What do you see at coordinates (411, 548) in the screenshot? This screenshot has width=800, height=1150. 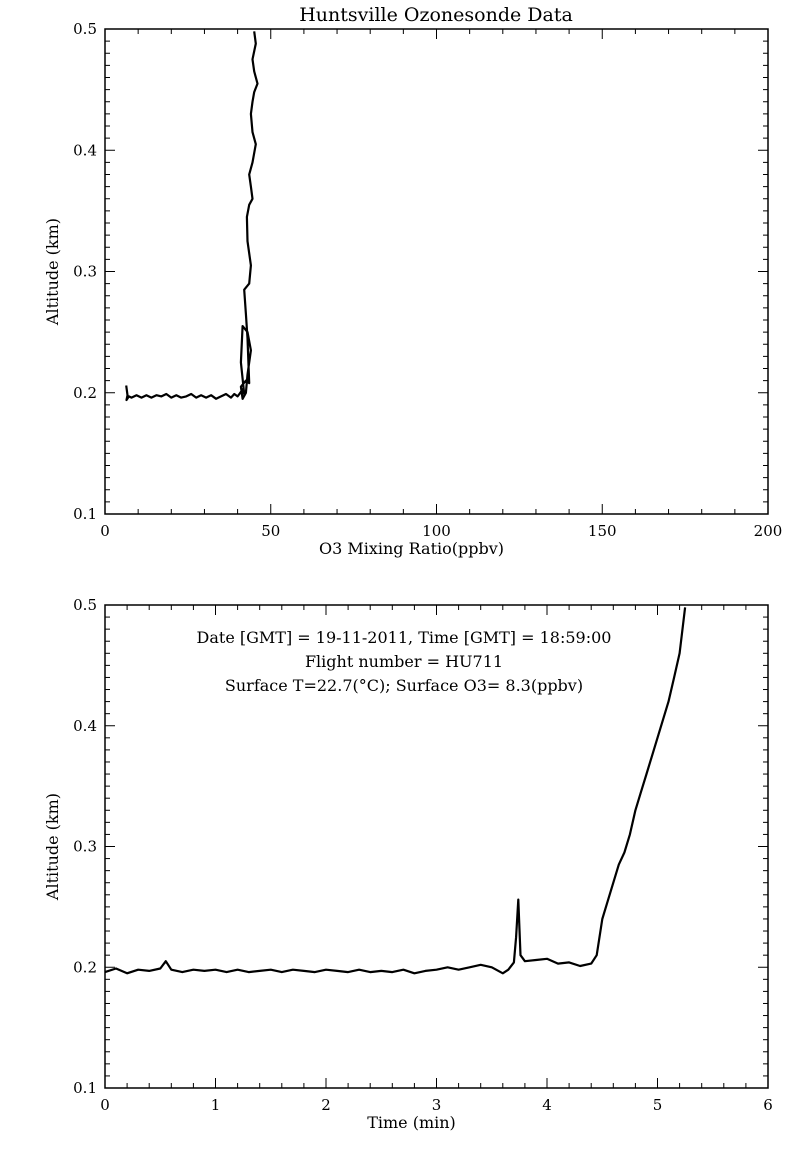 I see `x-axis-label: O3 Mixing Ratio(ppbv)` at bounding box center [411, 548].